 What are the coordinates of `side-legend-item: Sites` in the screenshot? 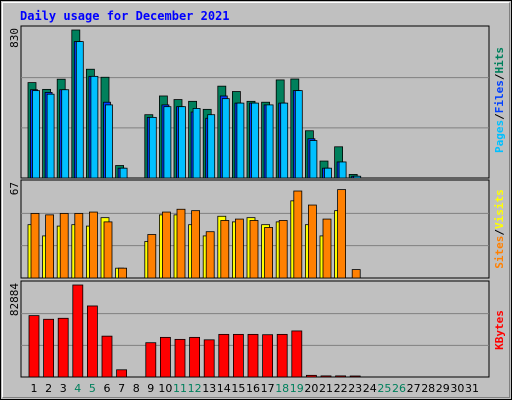 It's located at (499, 252).